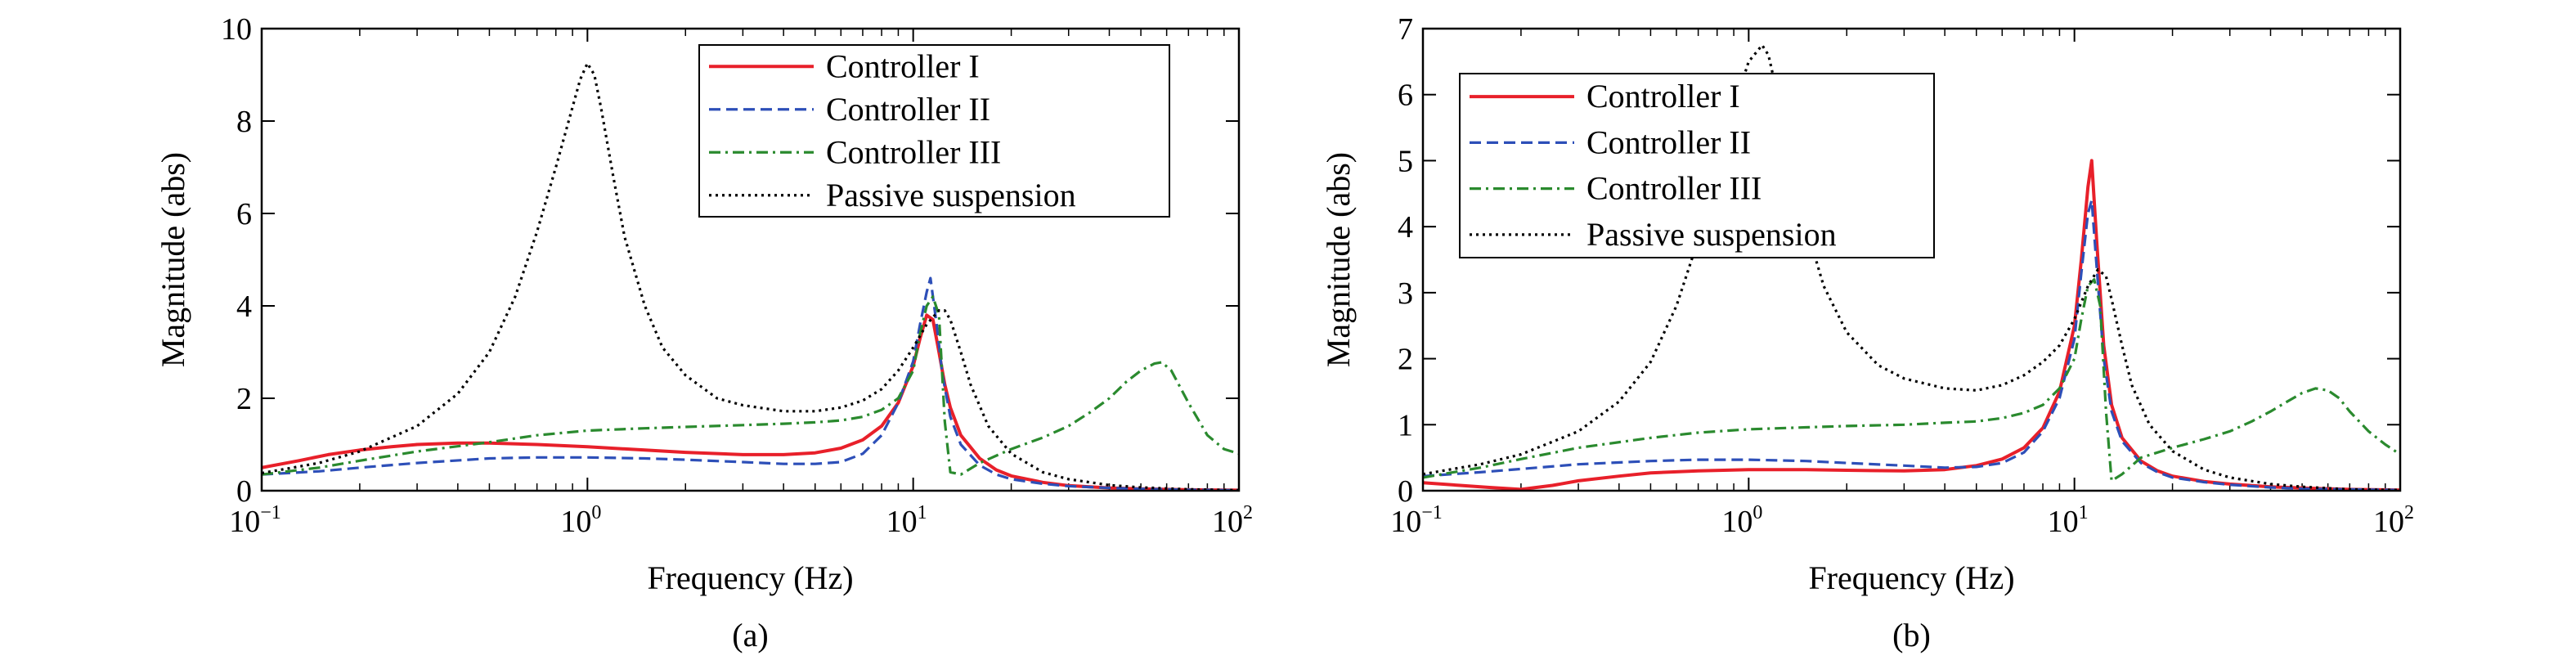  I want to click on y-tick-label: 10, so click(236, 29).